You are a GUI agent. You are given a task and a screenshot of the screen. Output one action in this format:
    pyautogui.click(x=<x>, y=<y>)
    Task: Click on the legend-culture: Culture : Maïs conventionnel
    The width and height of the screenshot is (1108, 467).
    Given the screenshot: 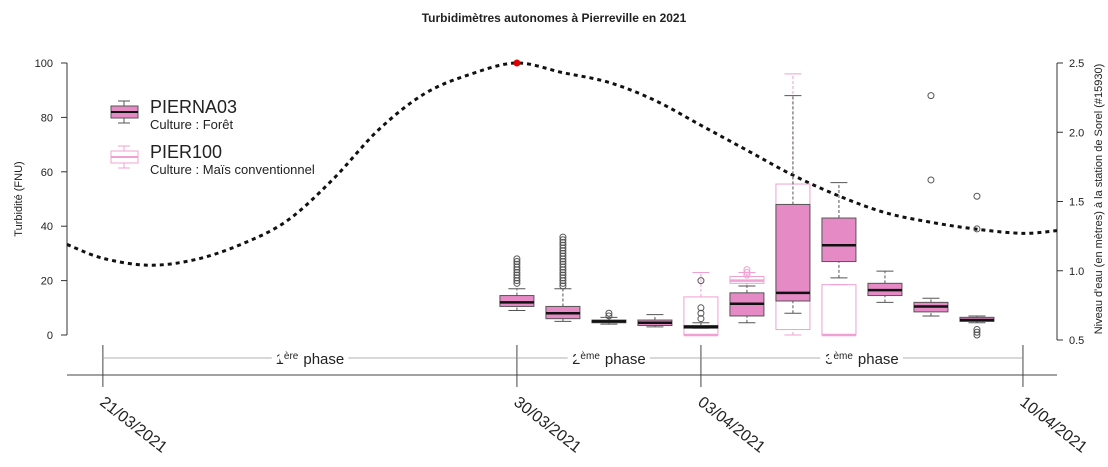 What is the action you would take?
    pyautogui.click(x=232, y=169)
    